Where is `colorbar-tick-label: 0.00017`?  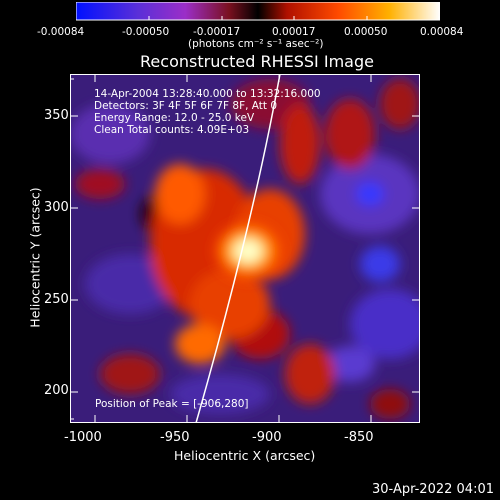 colorbar-tick-label: 0.00017 is located at coordinates (294, 32).